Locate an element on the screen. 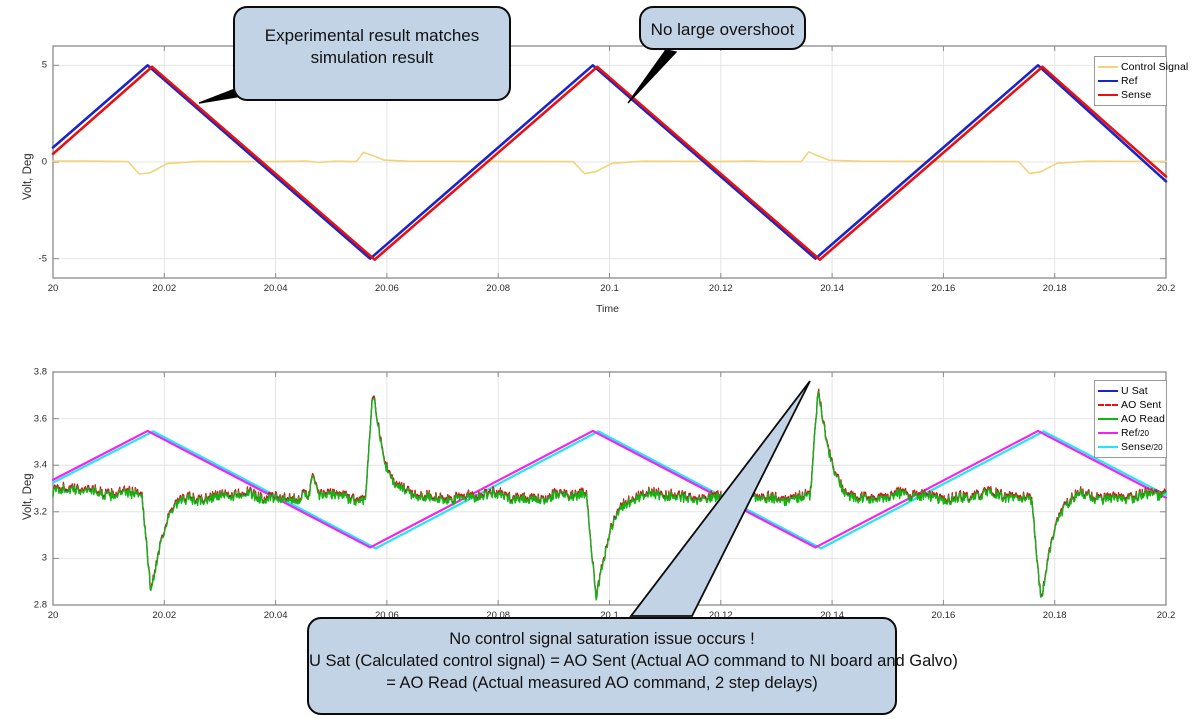 The height and width of the screenshot is (719, 1200). legend-row: U Sat is located at coordinates (1130, 391).